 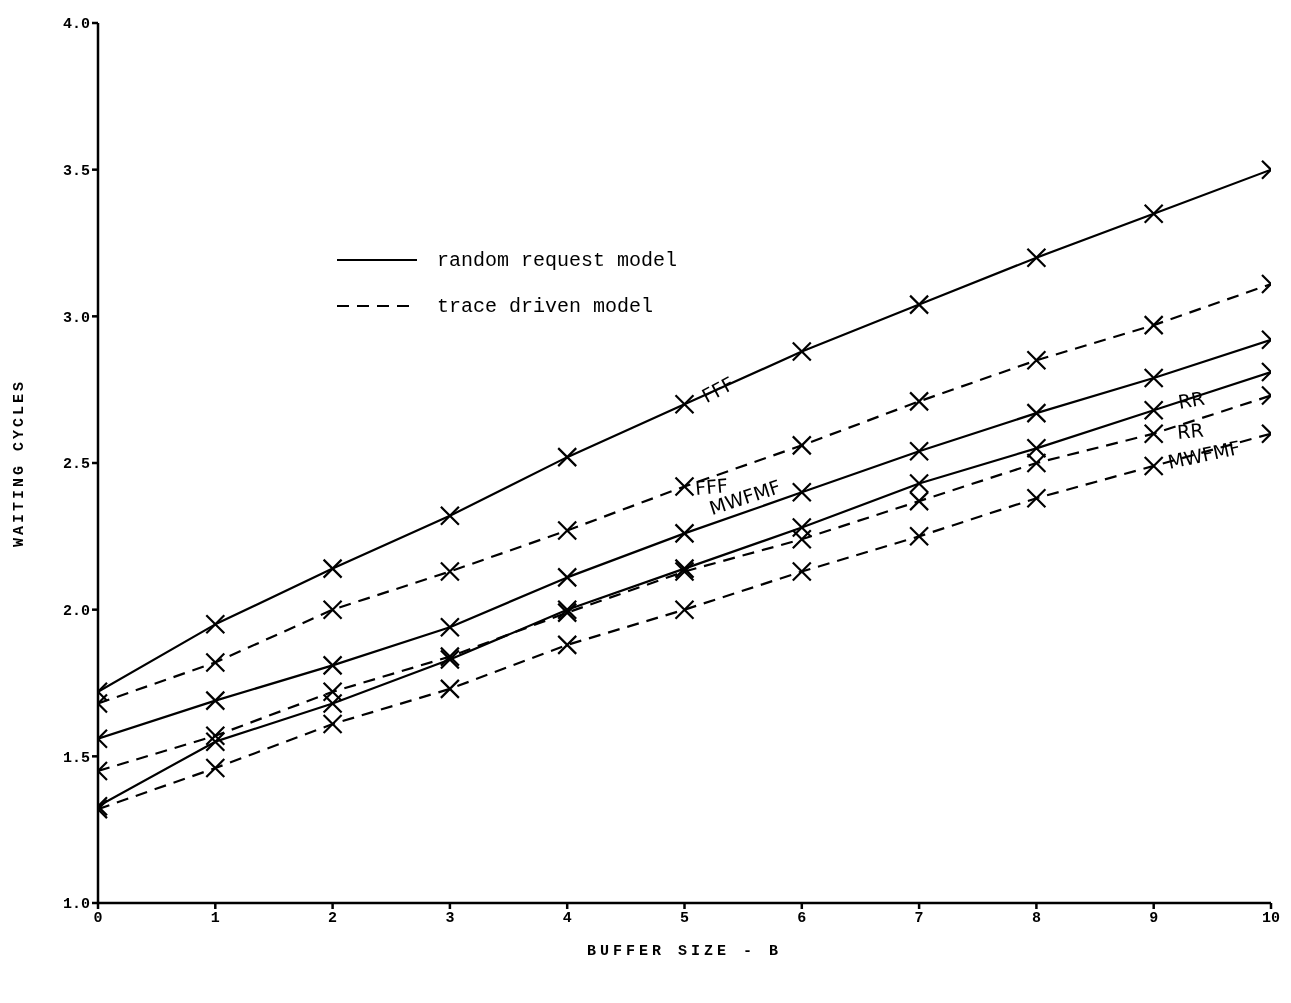 I want to click on x-tick-label: 10, so click(x=1271, y=918).